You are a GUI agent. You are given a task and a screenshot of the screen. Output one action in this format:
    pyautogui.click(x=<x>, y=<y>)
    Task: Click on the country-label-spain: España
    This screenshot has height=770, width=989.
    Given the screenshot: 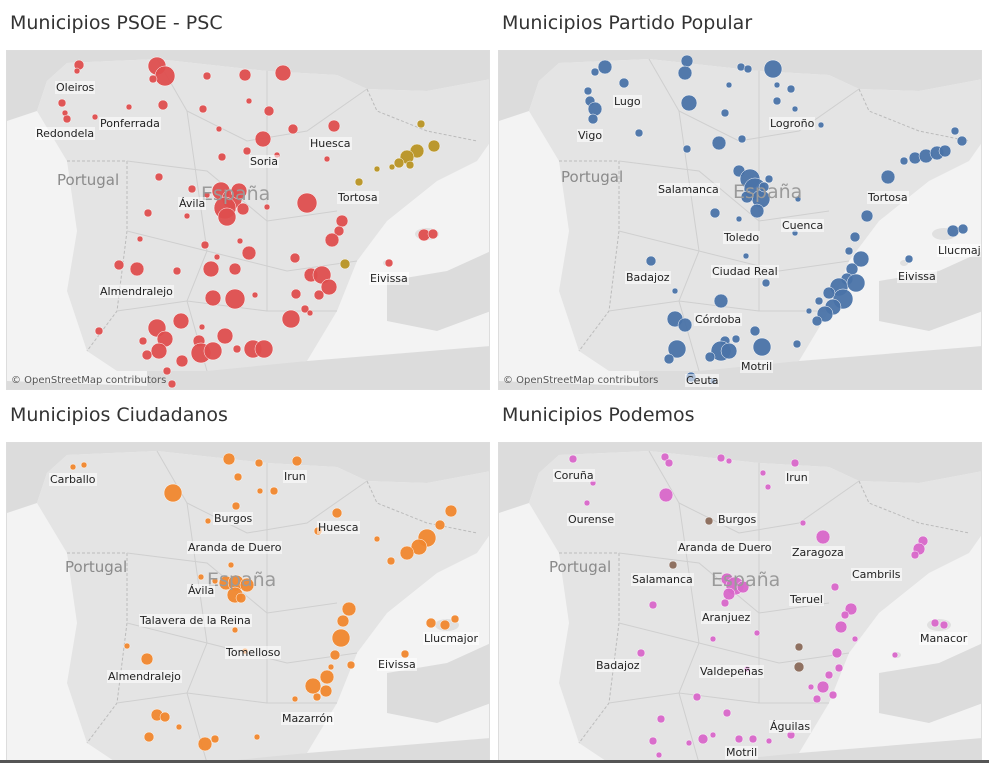 What is the action you would take?
    pyautogui.click(x=768, y=192)
    